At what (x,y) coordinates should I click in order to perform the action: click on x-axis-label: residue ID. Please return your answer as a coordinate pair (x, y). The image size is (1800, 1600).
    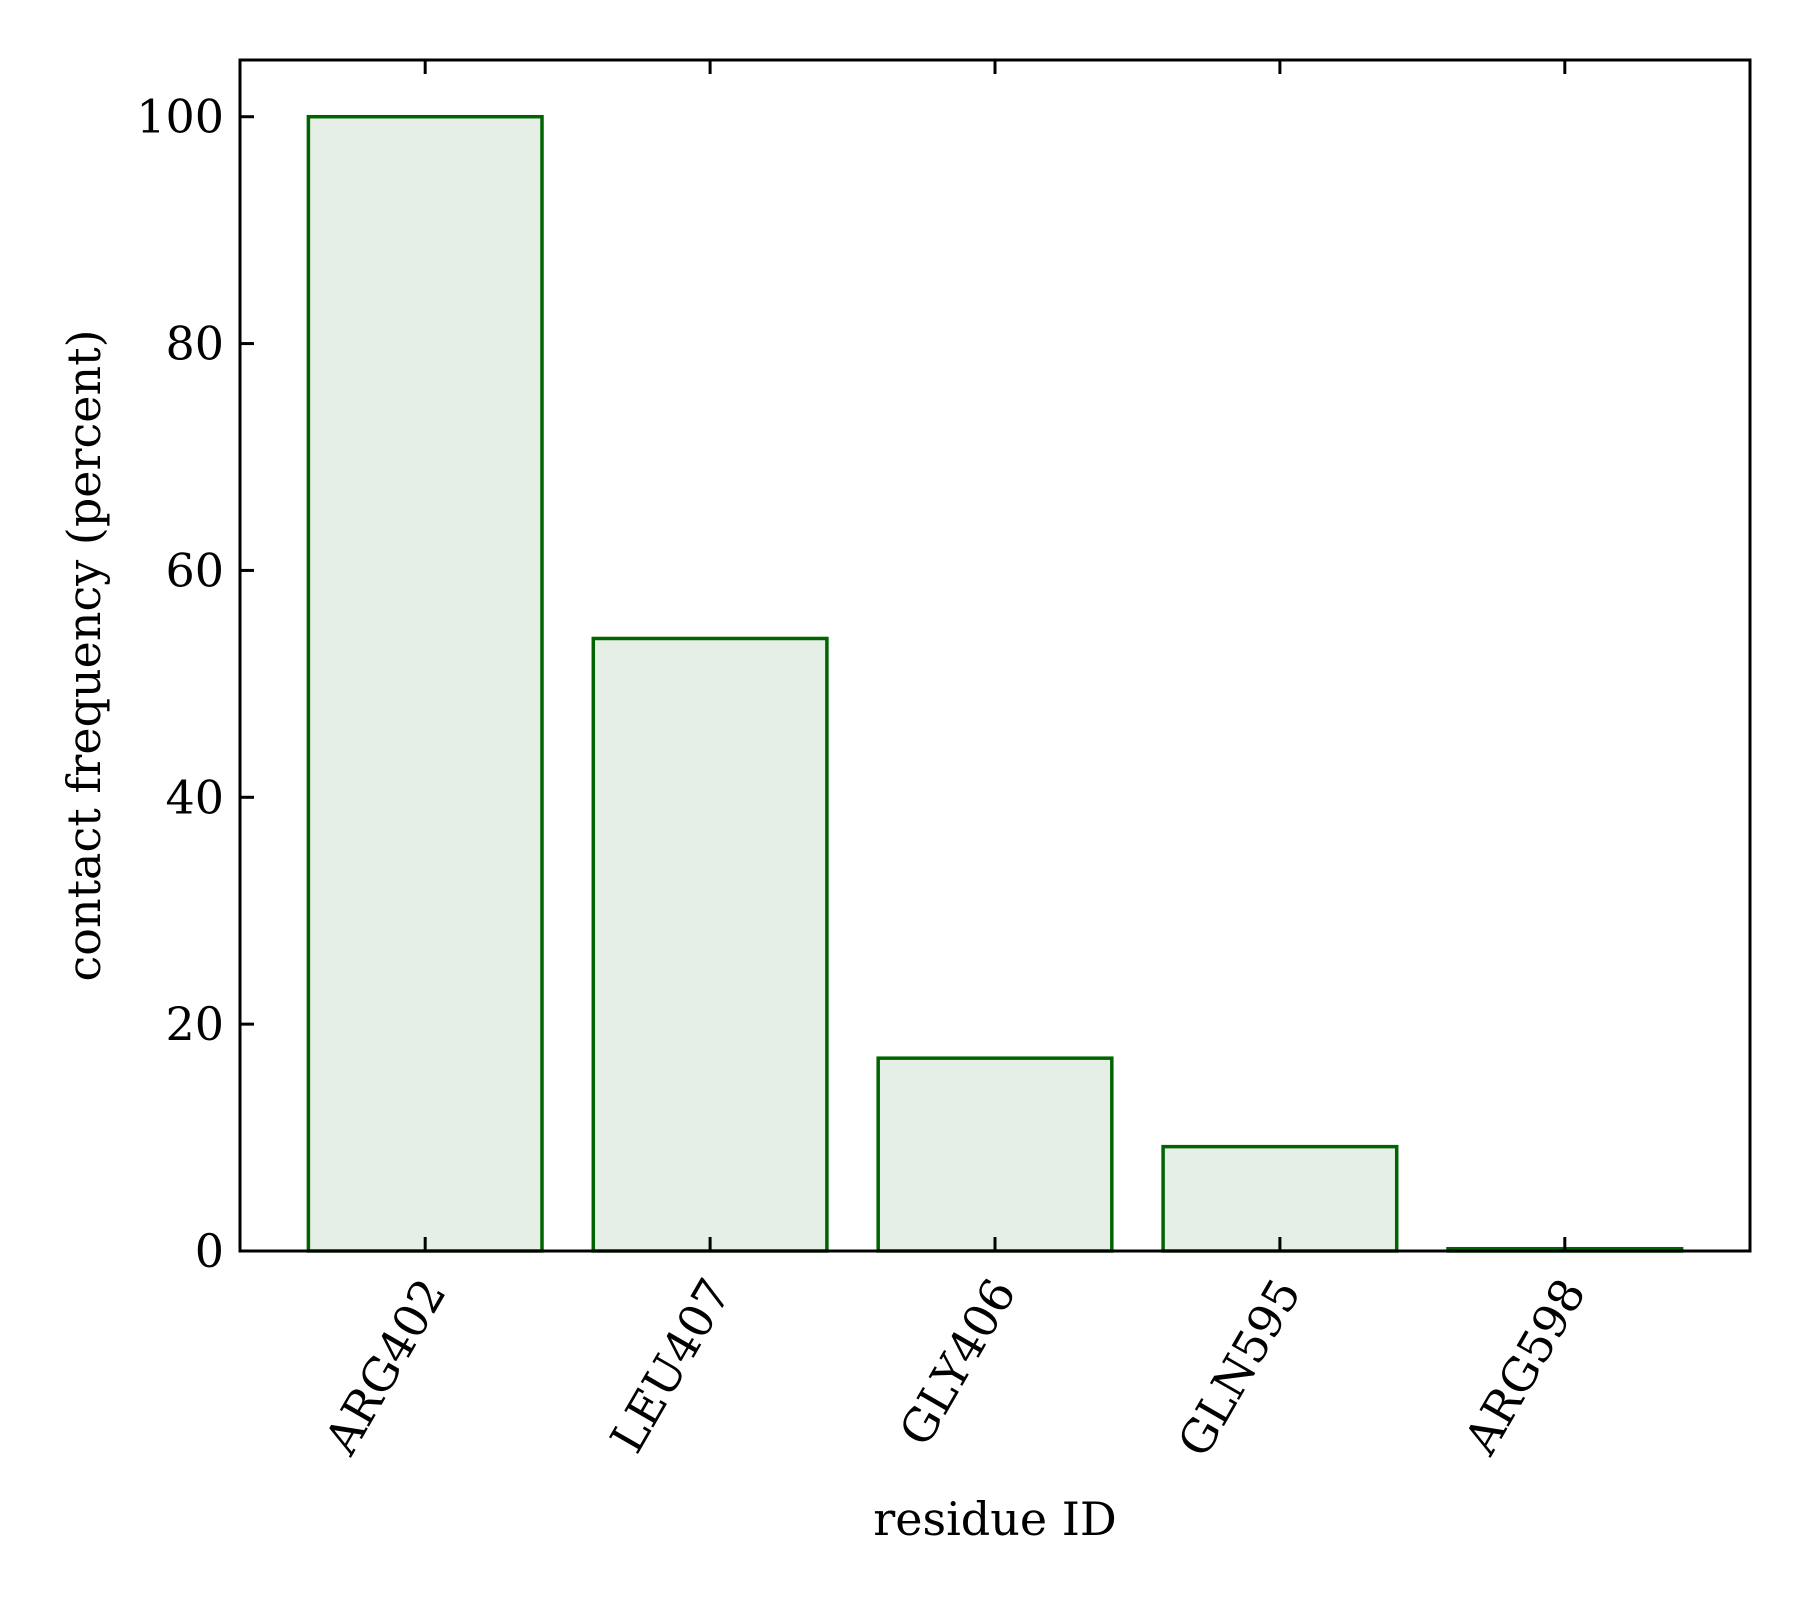
    Looking at the image, I should click on (995, 1519).